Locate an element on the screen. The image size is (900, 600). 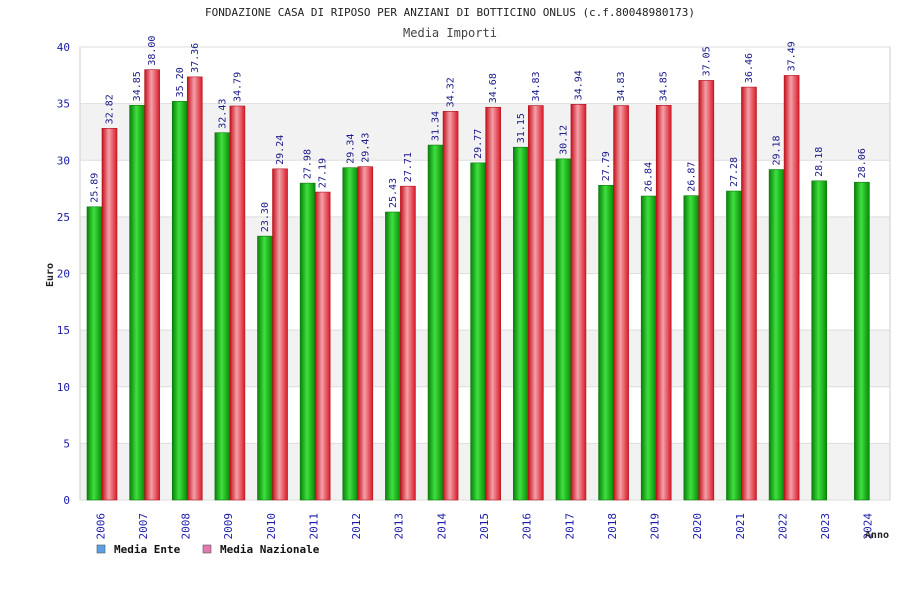
x-tick-label: 2020 is located at coordinates (697, 526).